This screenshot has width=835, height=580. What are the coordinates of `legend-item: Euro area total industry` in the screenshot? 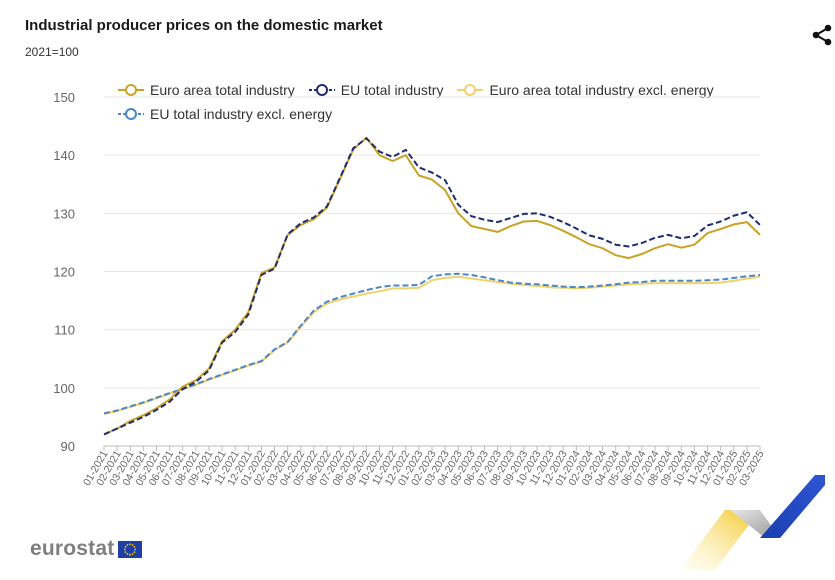 It's located at (206, 90).